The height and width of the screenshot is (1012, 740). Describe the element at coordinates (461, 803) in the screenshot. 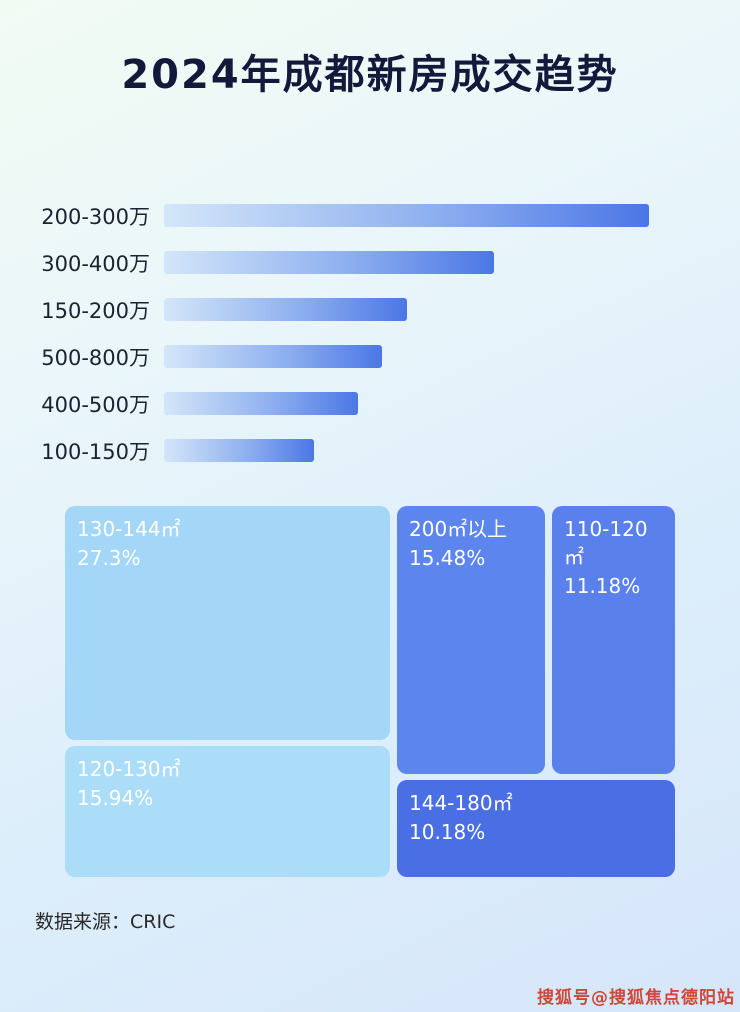

I see `treemap-block-label: 144-180㎡` at that location.